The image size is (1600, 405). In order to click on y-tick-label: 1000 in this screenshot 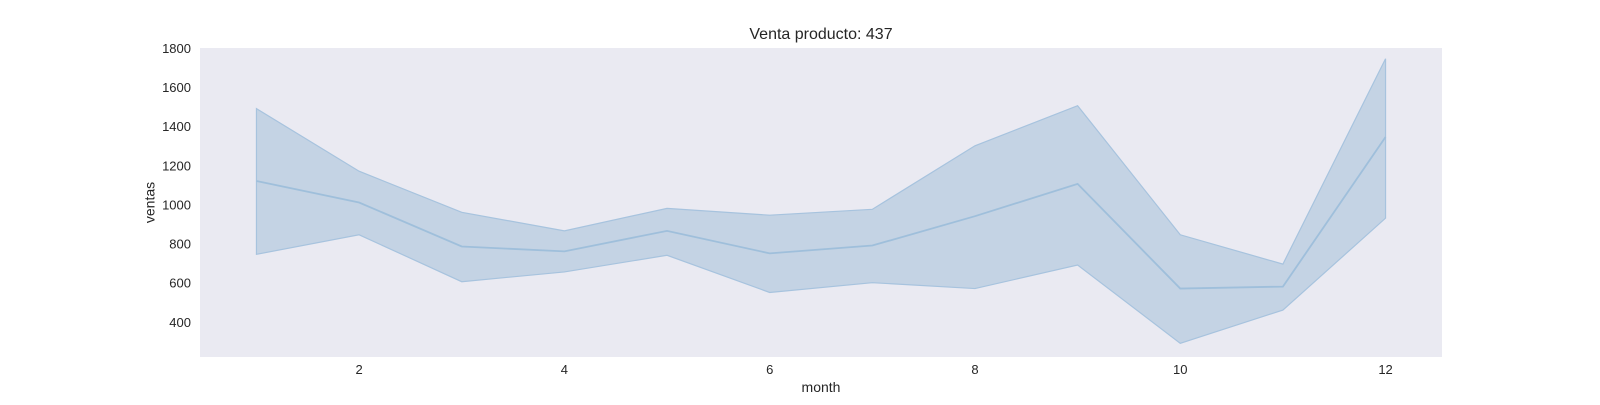, I will do `click(176, 204)`.